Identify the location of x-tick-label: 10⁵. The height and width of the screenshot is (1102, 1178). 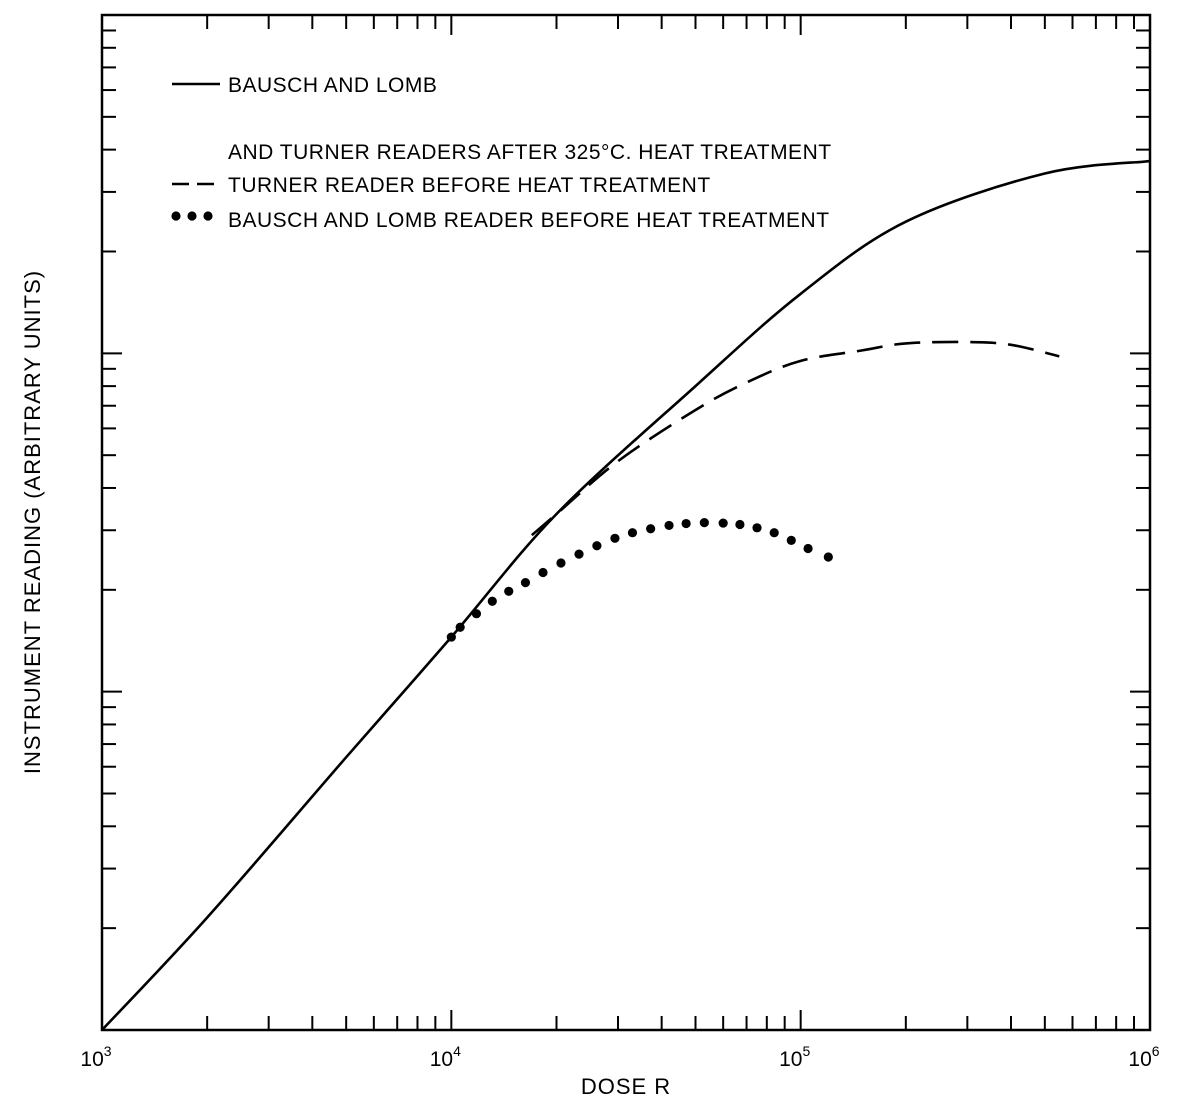
(794, 1057).